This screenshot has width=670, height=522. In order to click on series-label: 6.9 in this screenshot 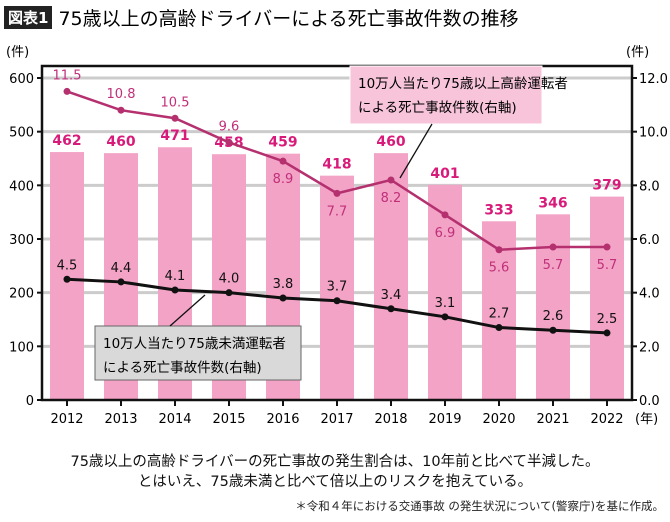, I will do `click(445, 233)`.